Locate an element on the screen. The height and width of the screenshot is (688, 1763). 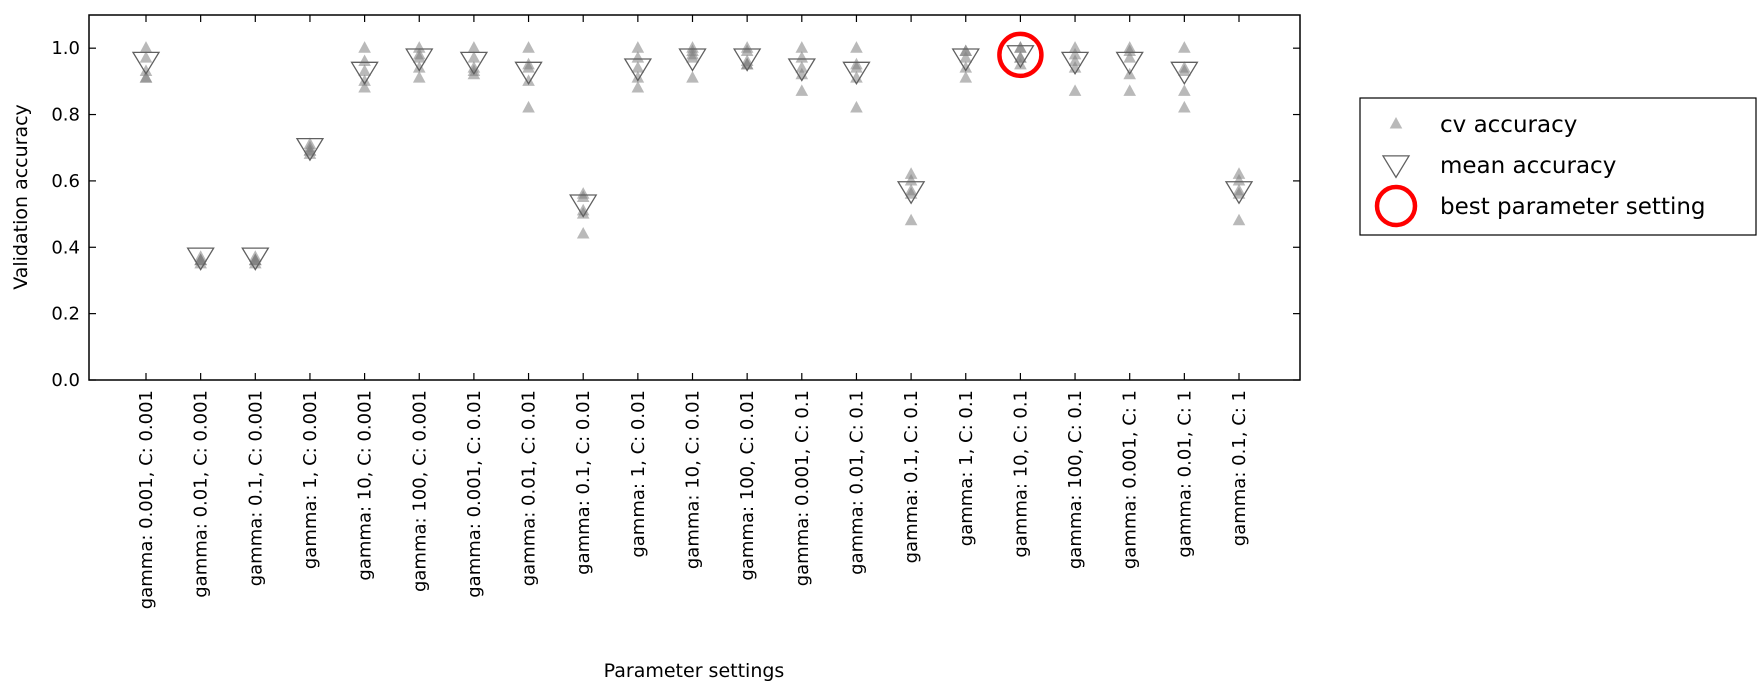
x-tick-label: gamma: 100, C: 0.1 is located at coordinates (1075, 479).